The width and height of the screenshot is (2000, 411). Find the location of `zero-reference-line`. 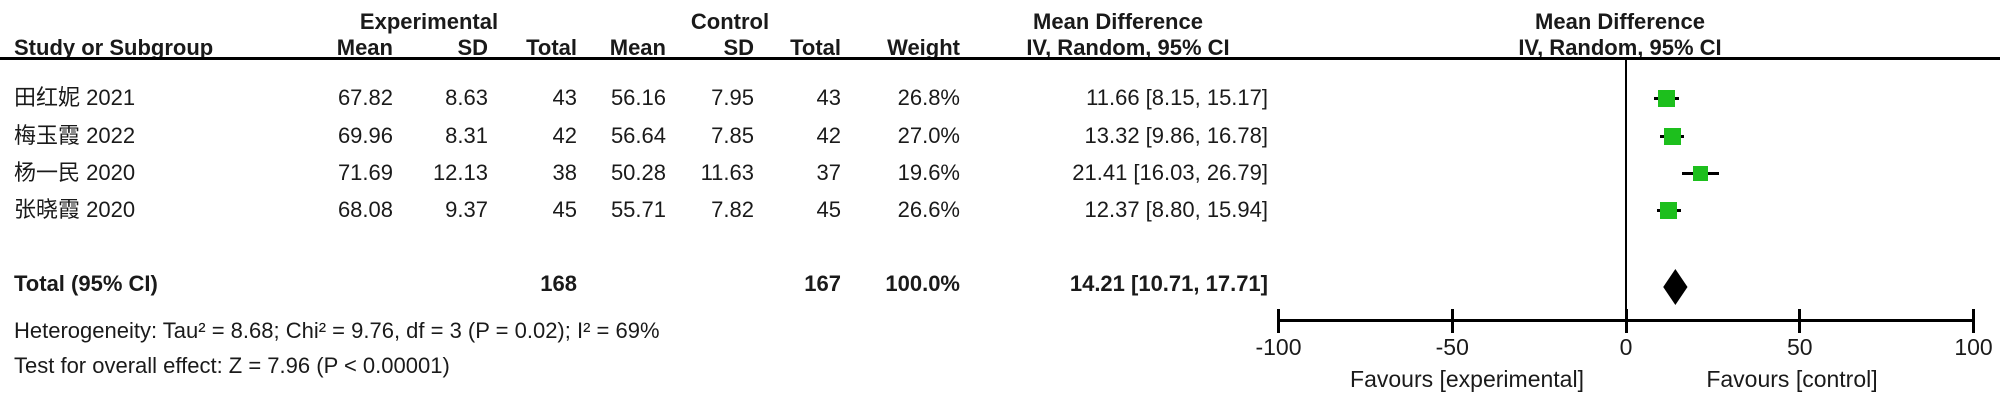

zero-reference-line is located at coordinates (1626, 190).